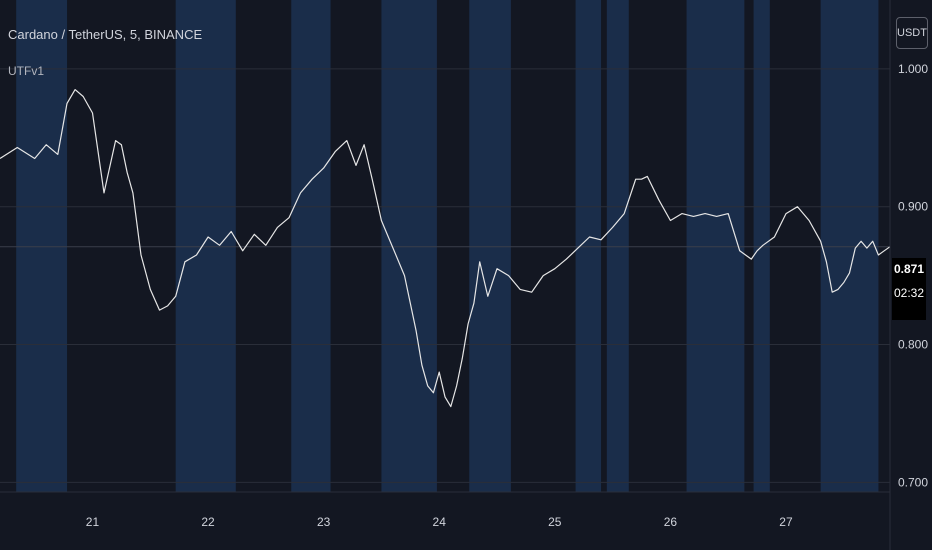 The width and height of the screenshot is (932, 550). I want to click on x-tick-label: 25, so click(555, 522).